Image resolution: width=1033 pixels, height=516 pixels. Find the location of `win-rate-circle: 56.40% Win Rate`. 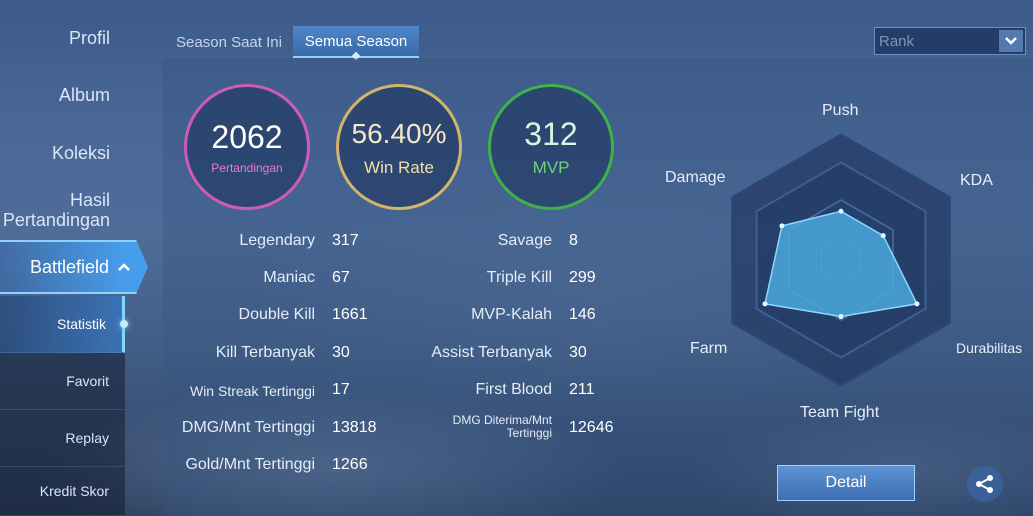

win-rate-circle: 56.40% Win Rate is located at coordinates (399, 147).